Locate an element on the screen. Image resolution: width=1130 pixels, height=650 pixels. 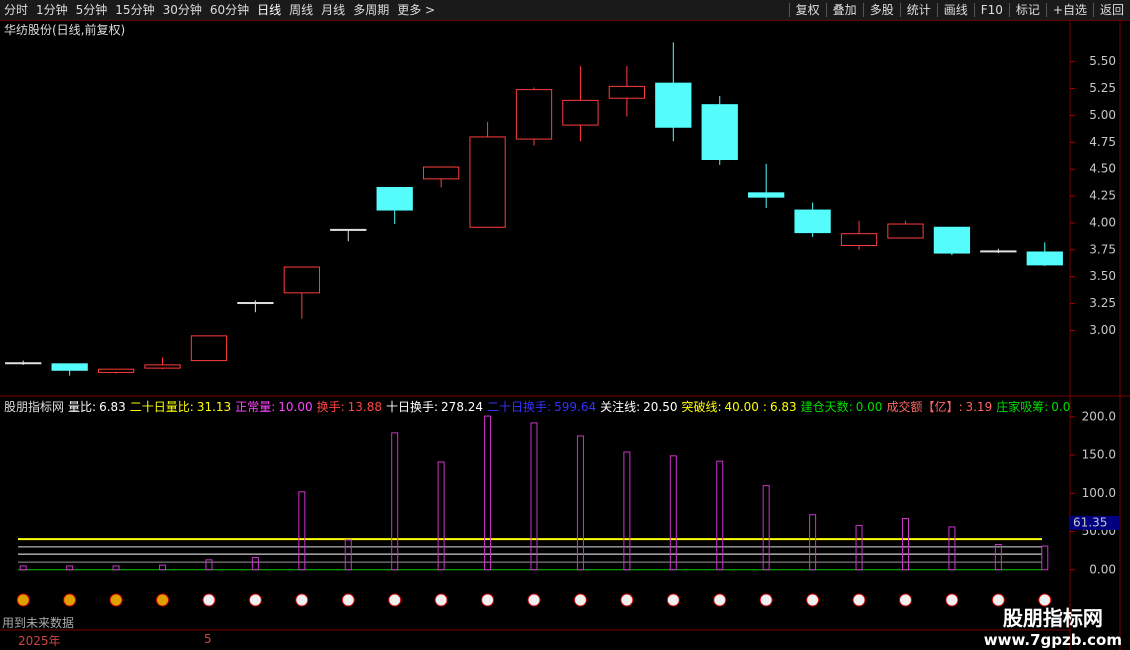
legend-value: 31.13 is located at coordinates (214, 407).